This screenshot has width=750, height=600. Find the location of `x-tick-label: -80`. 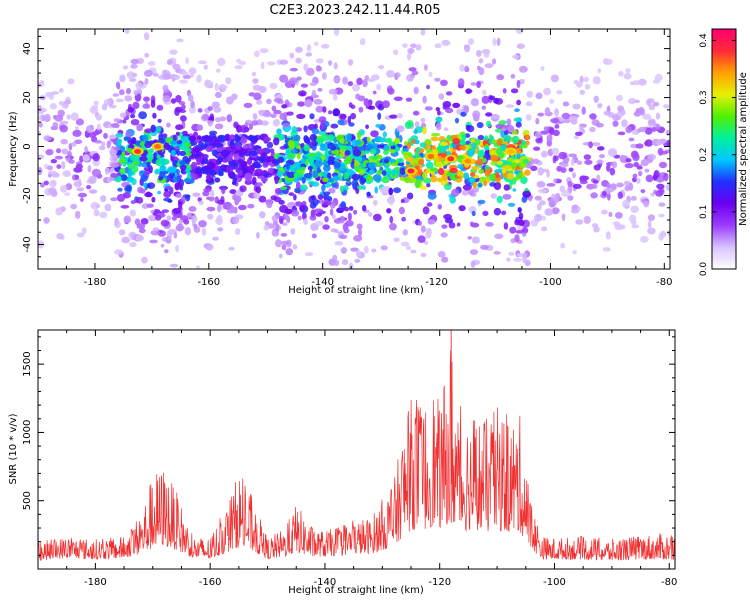

x-tick-label: -80 is located at coordinates (669, 582).